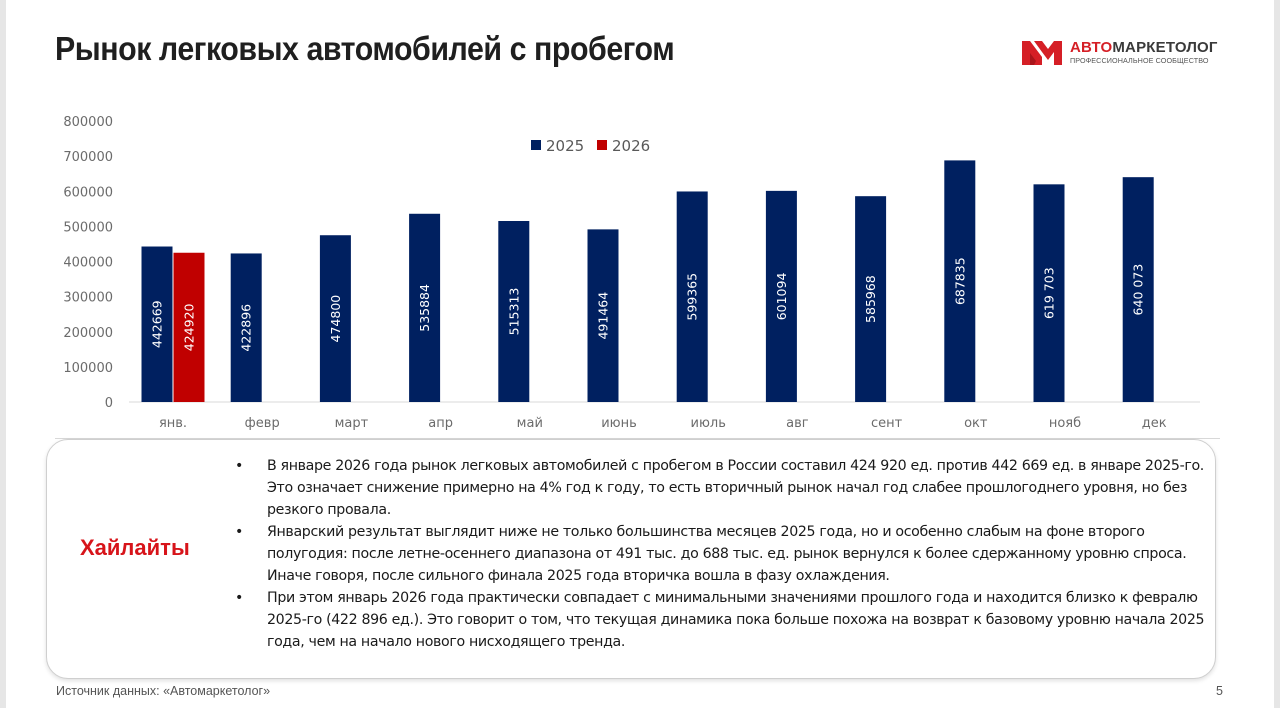 Image resolution: width=1280 pixels, height=708 pixels. I want to click on bar-value-label: 535884, so click(424, 308).